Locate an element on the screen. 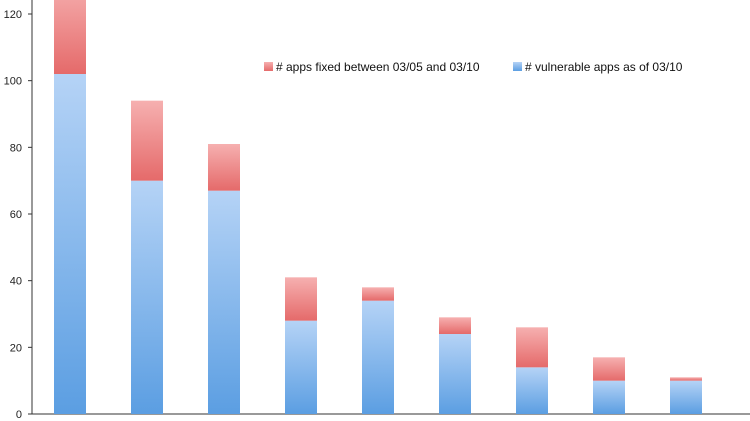  y-tick-label: 0 is located at coordinates (19, 415).